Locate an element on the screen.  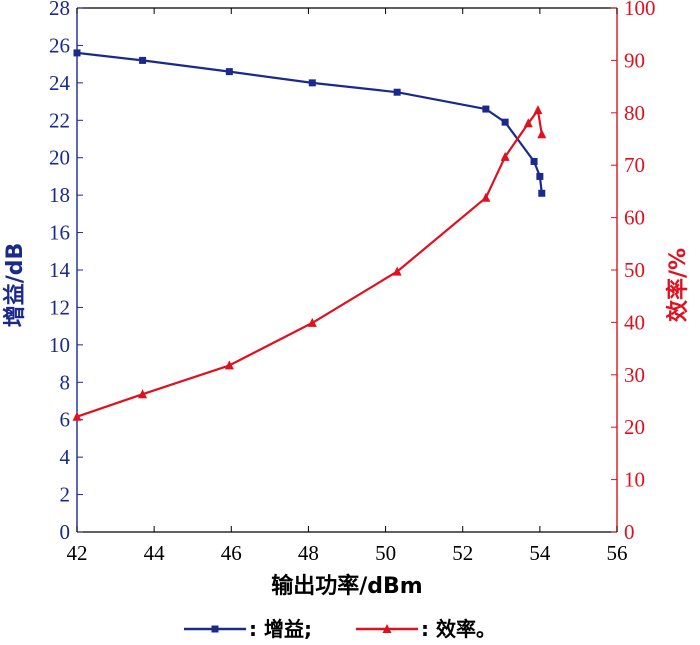
y-left-tick-label: 16 is located at coordinates (59, 233).